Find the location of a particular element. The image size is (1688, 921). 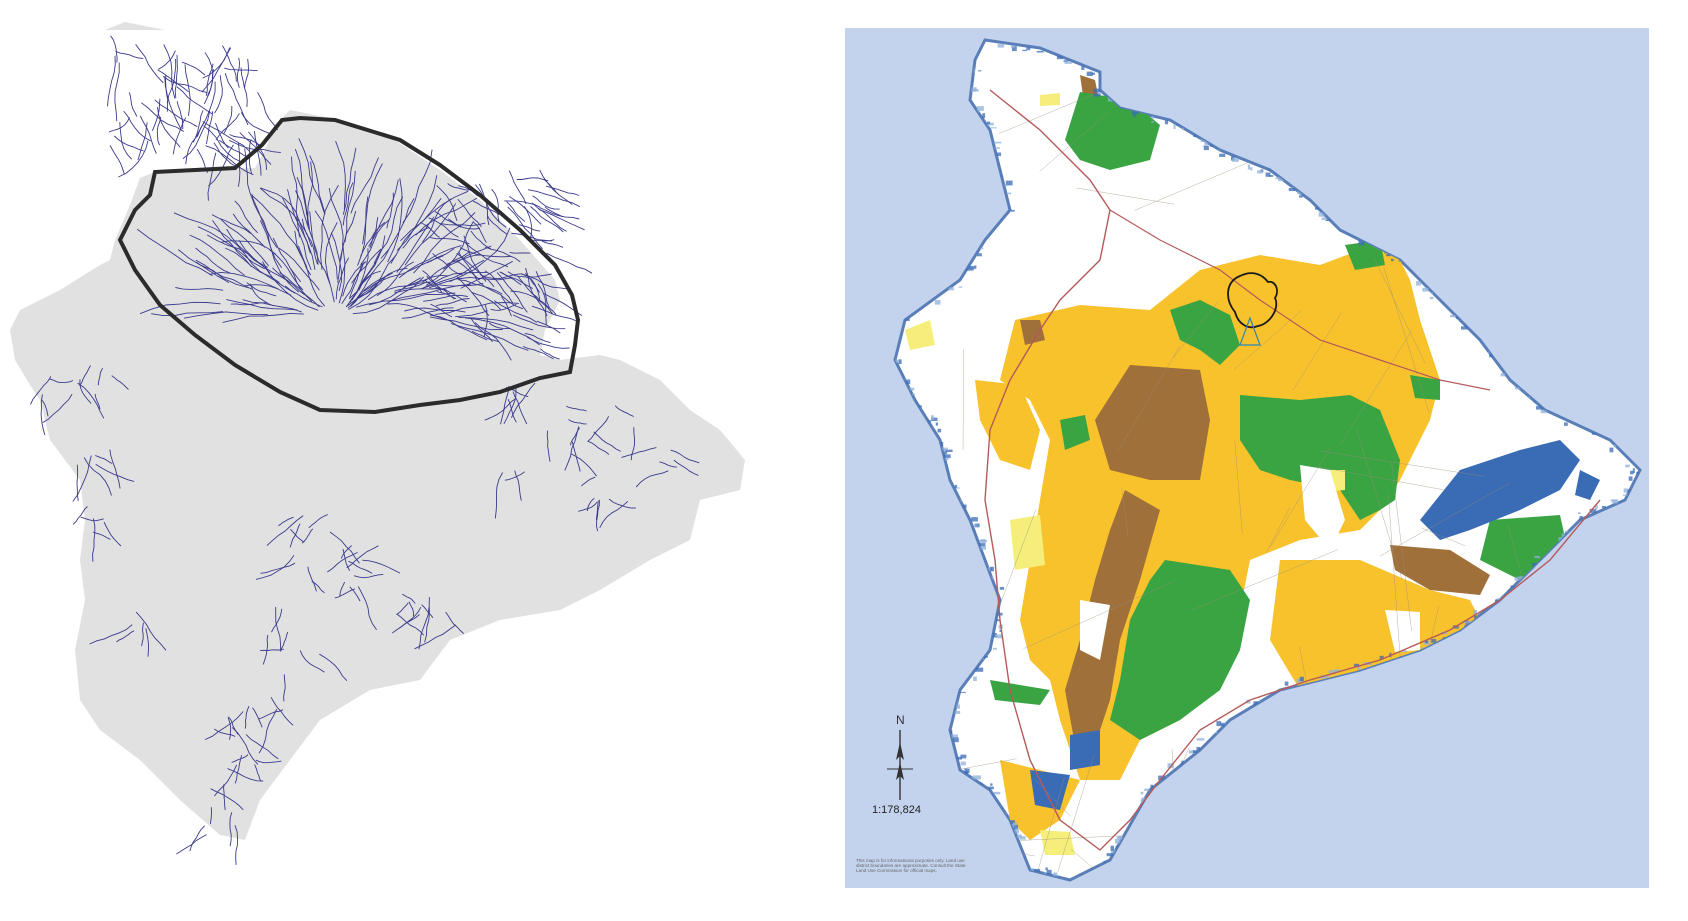

zone-agriculture is located at coordinates (1027, 542).